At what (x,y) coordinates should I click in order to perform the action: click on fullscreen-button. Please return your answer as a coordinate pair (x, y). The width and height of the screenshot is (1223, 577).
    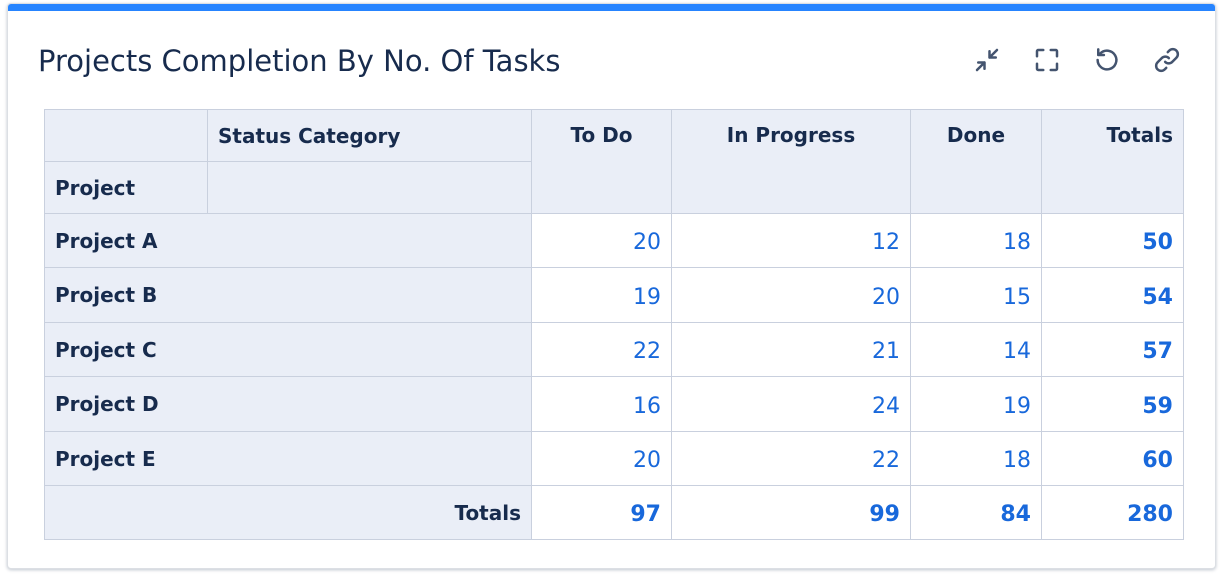
    Looking at the image, I should click on (1047, 60).